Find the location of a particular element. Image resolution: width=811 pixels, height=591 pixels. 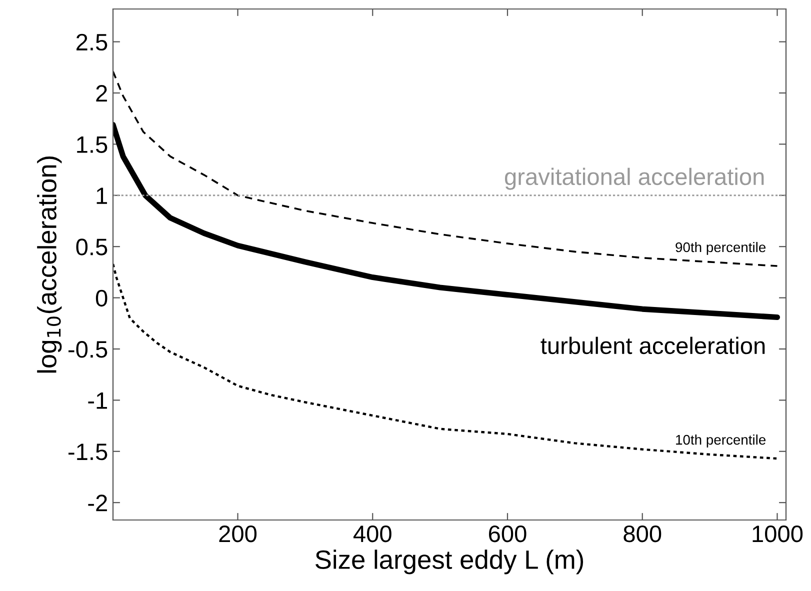

y-tick-label: 1 is located at coordinates (101, 196).